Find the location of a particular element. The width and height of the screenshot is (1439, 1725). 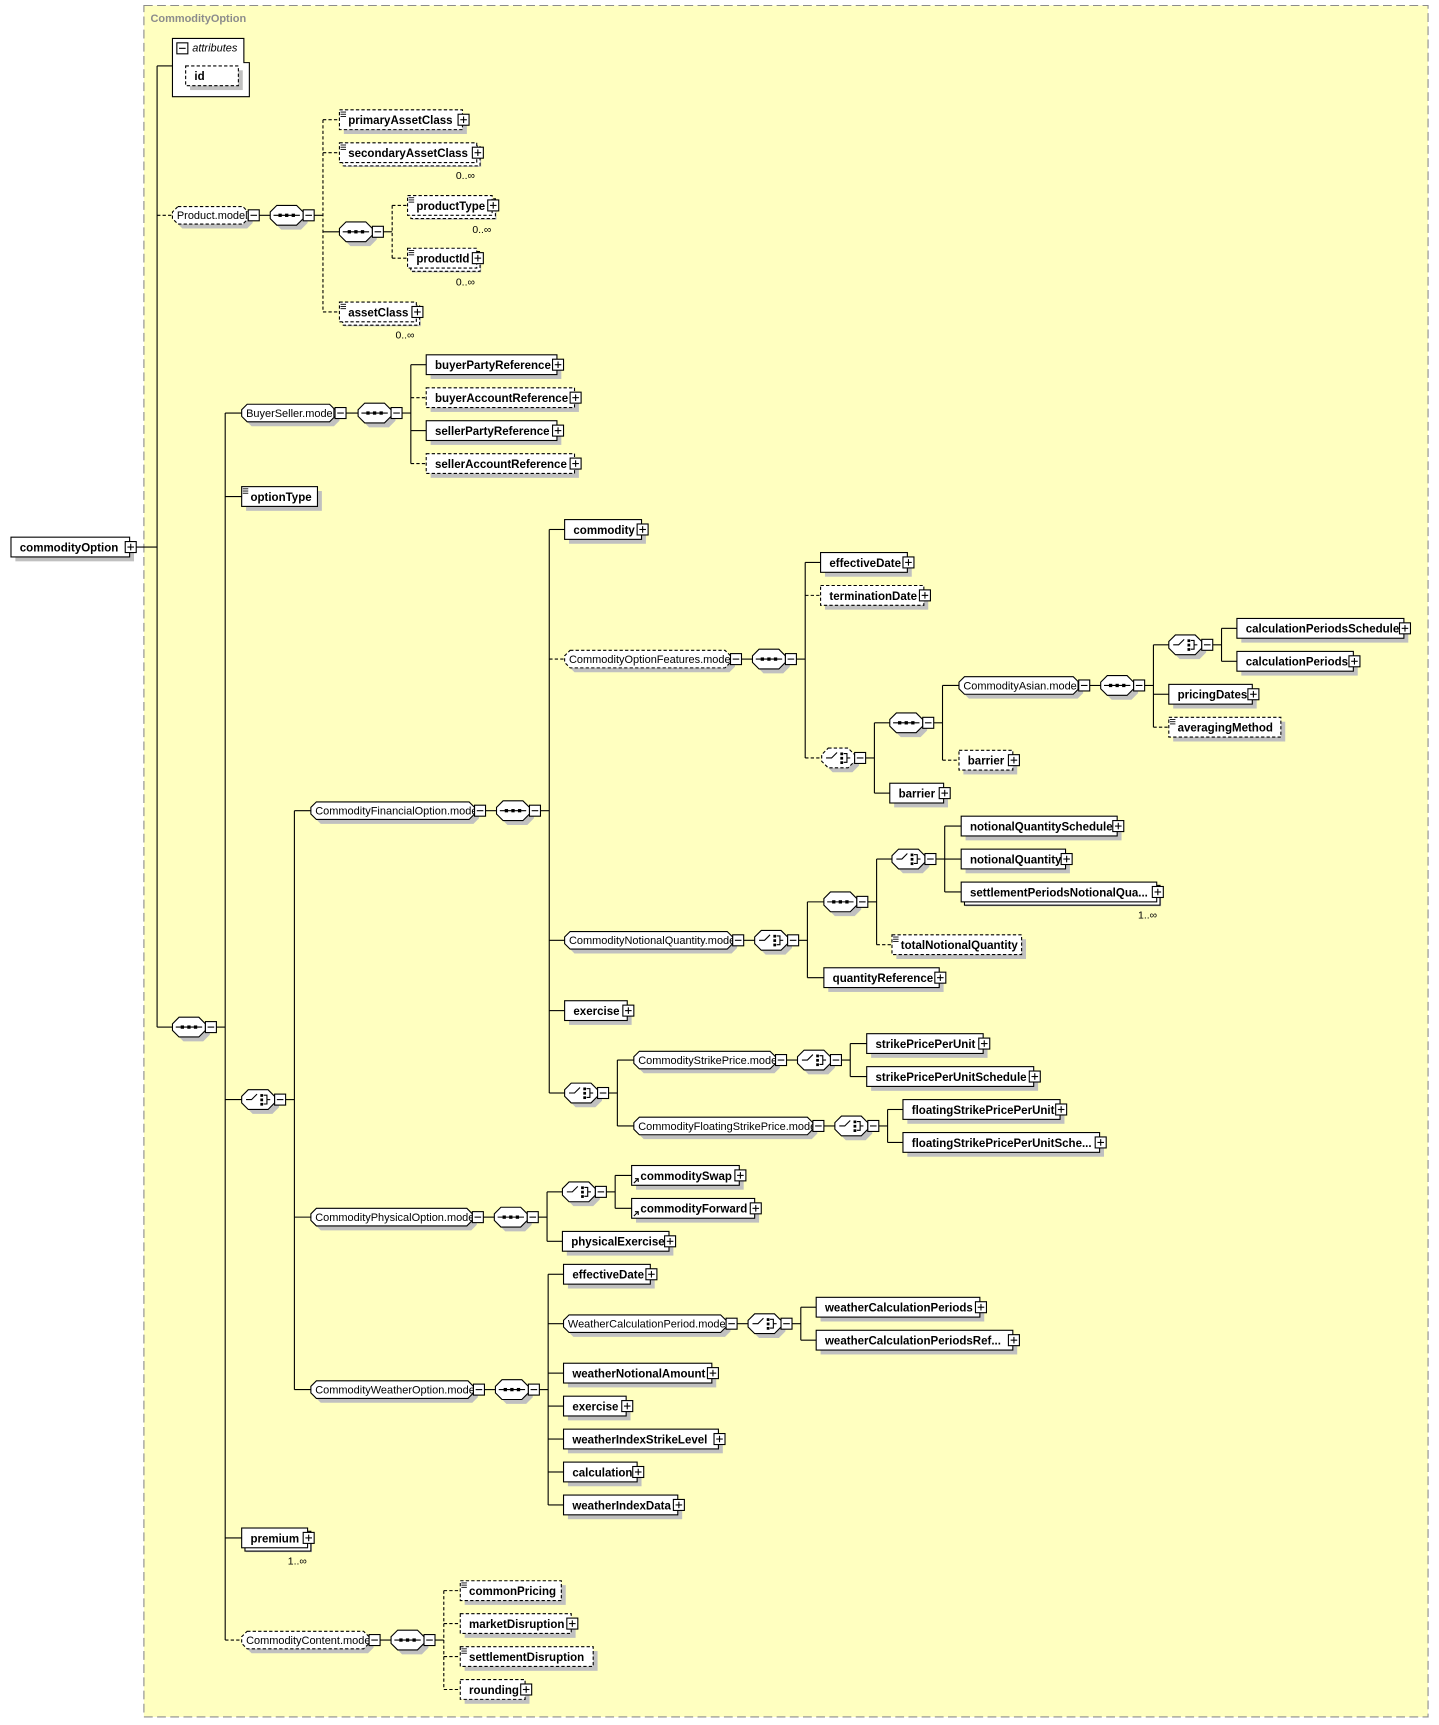

element-notionalQuantitySchedule: notionalQuantitySchedule is located at coordinates (1042, 828).